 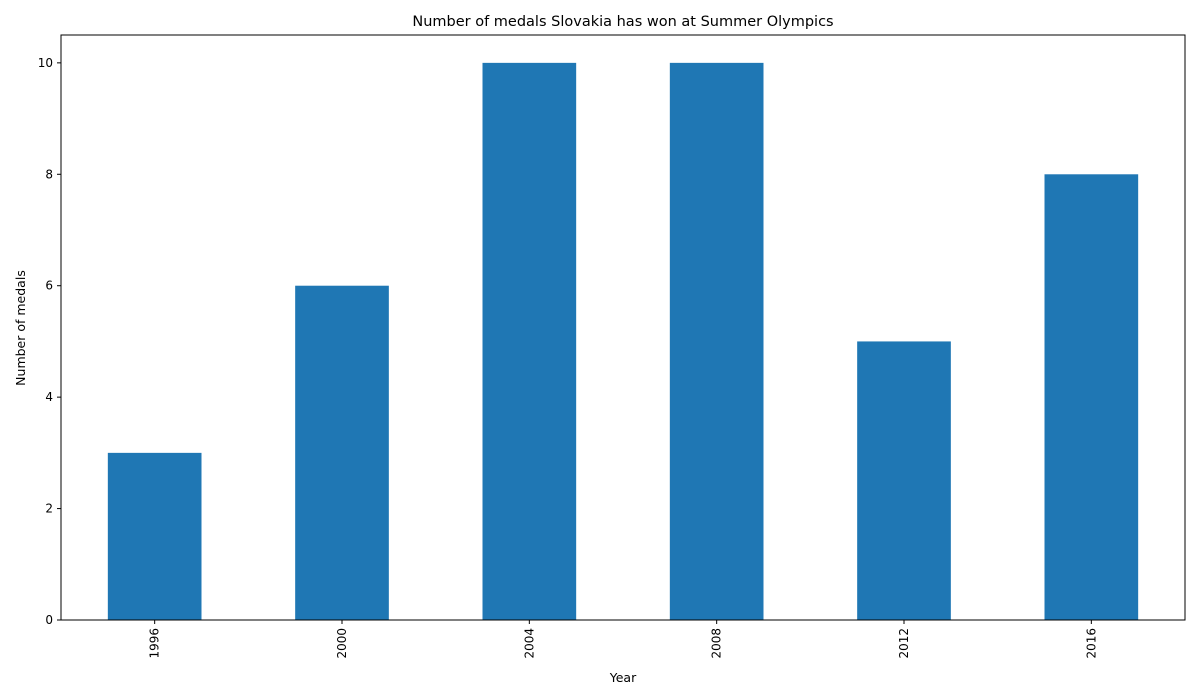 I want to click on y-tick-label: 8, so click(x=49, y=174).